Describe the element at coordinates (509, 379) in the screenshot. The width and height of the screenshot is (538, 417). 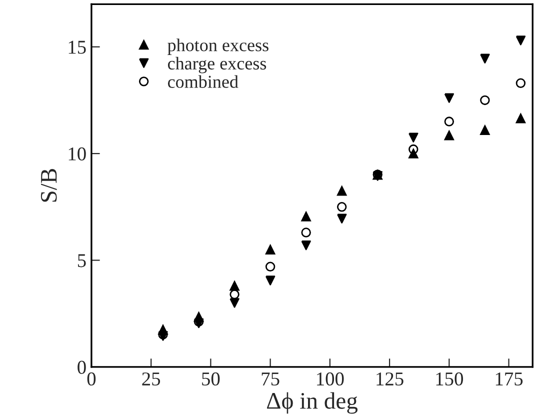
I see `x-tick-label: 175` at that location.